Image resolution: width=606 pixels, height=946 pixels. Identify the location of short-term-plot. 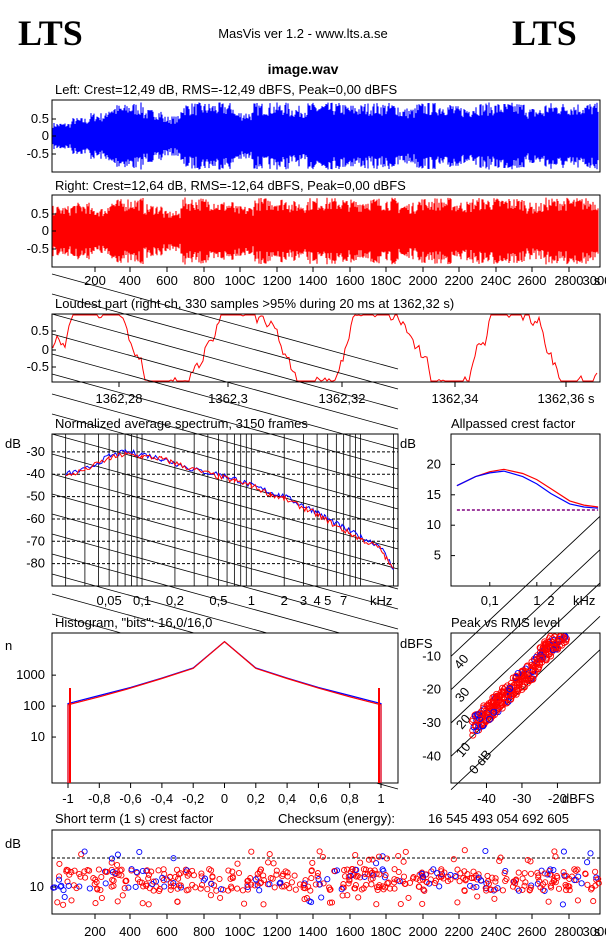
(326, 877).